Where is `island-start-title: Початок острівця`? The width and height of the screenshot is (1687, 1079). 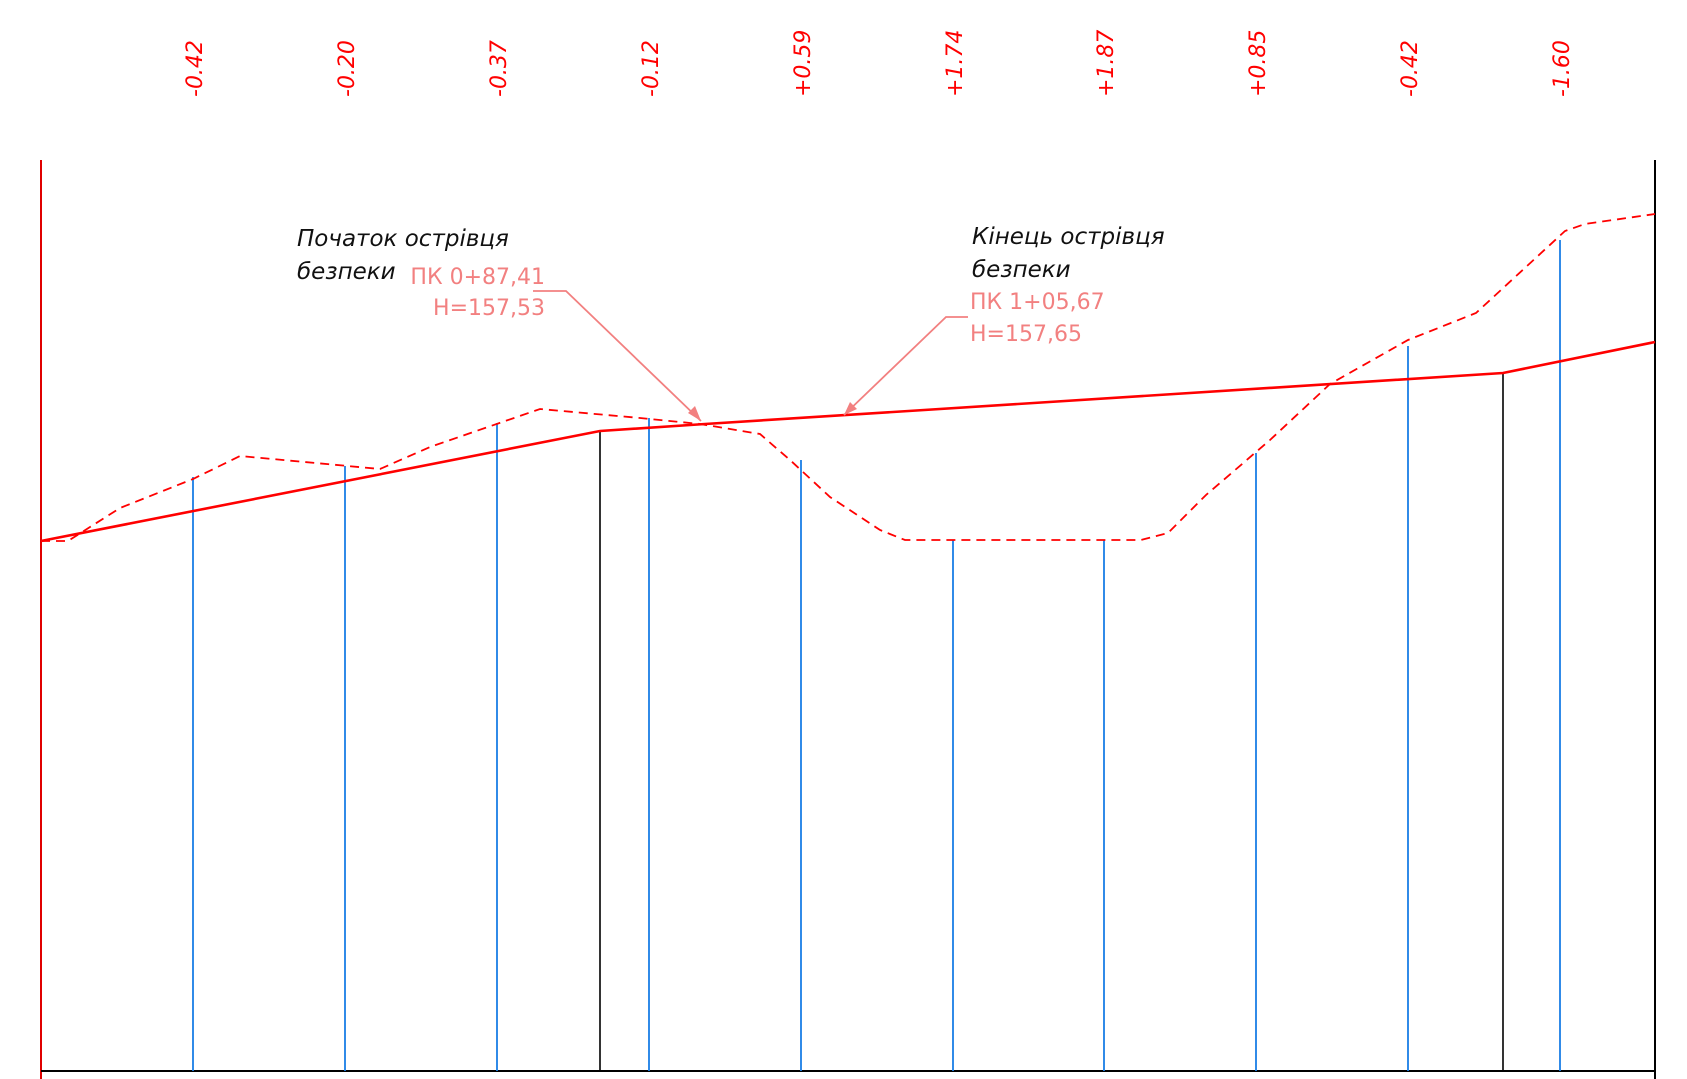 island-start-title: Початок острівця is located at coordinates (403, 239).